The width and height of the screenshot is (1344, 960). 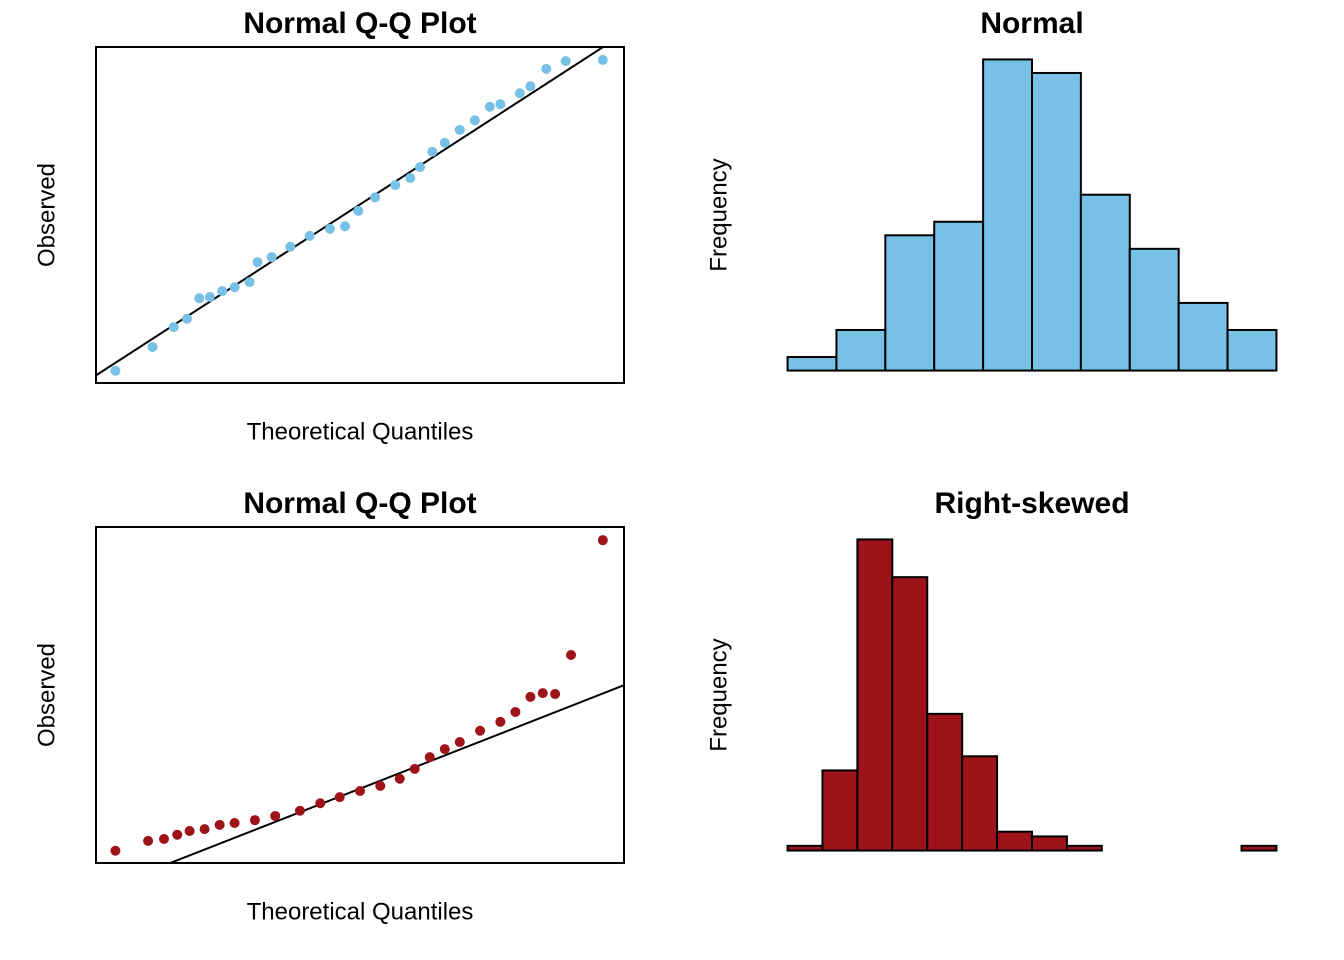 I want to click on chart-title: Right-skewed, so click(x=1031, y=503).